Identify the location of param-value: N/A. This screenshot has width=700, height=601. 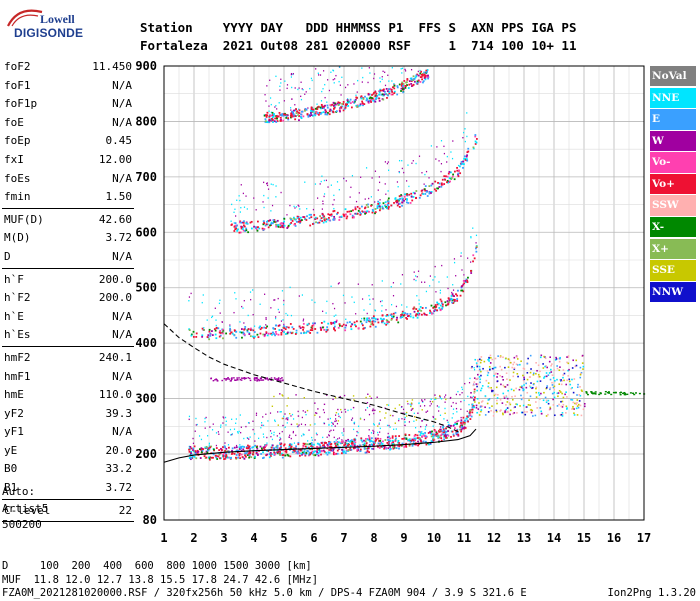
(122, 376).